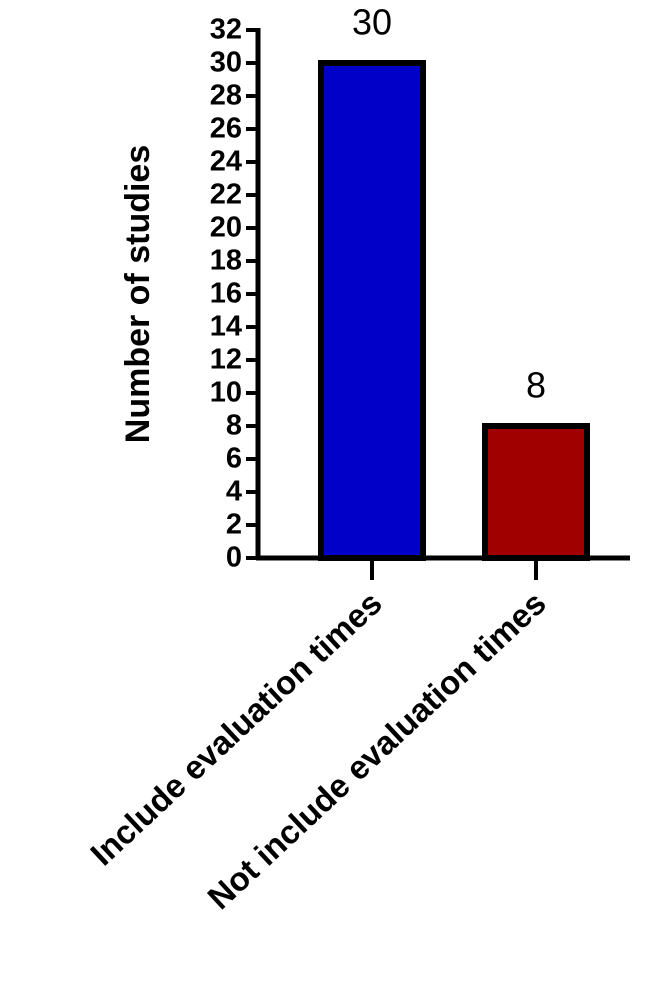 The image size is (657, 1004). I want to click on y-axis-label: Number of studies, so click(138, 294).